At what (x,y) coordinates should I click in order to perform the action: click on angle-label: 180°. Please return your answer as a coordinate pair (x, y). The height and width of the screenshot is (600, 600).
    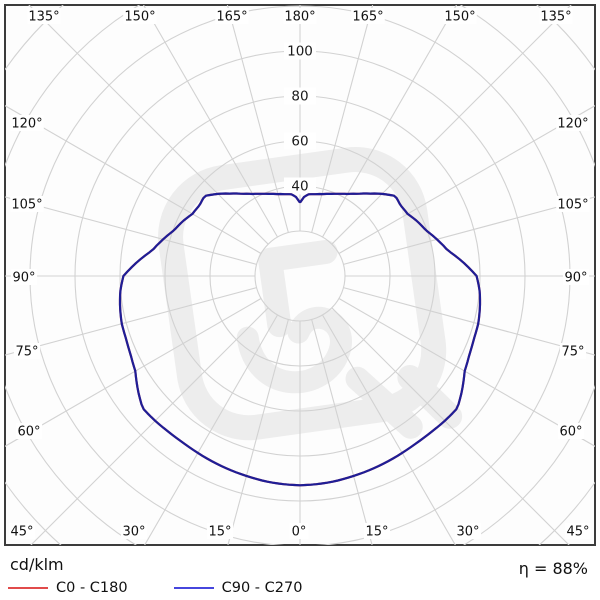
    Looking at the image, I should click on (299, 17).